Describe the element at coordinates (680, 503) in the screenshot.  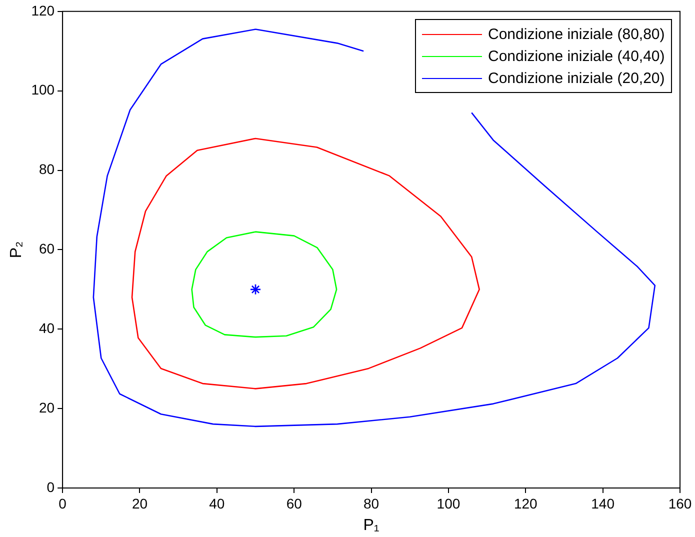
I see `x-tick-label: 160` at that location.